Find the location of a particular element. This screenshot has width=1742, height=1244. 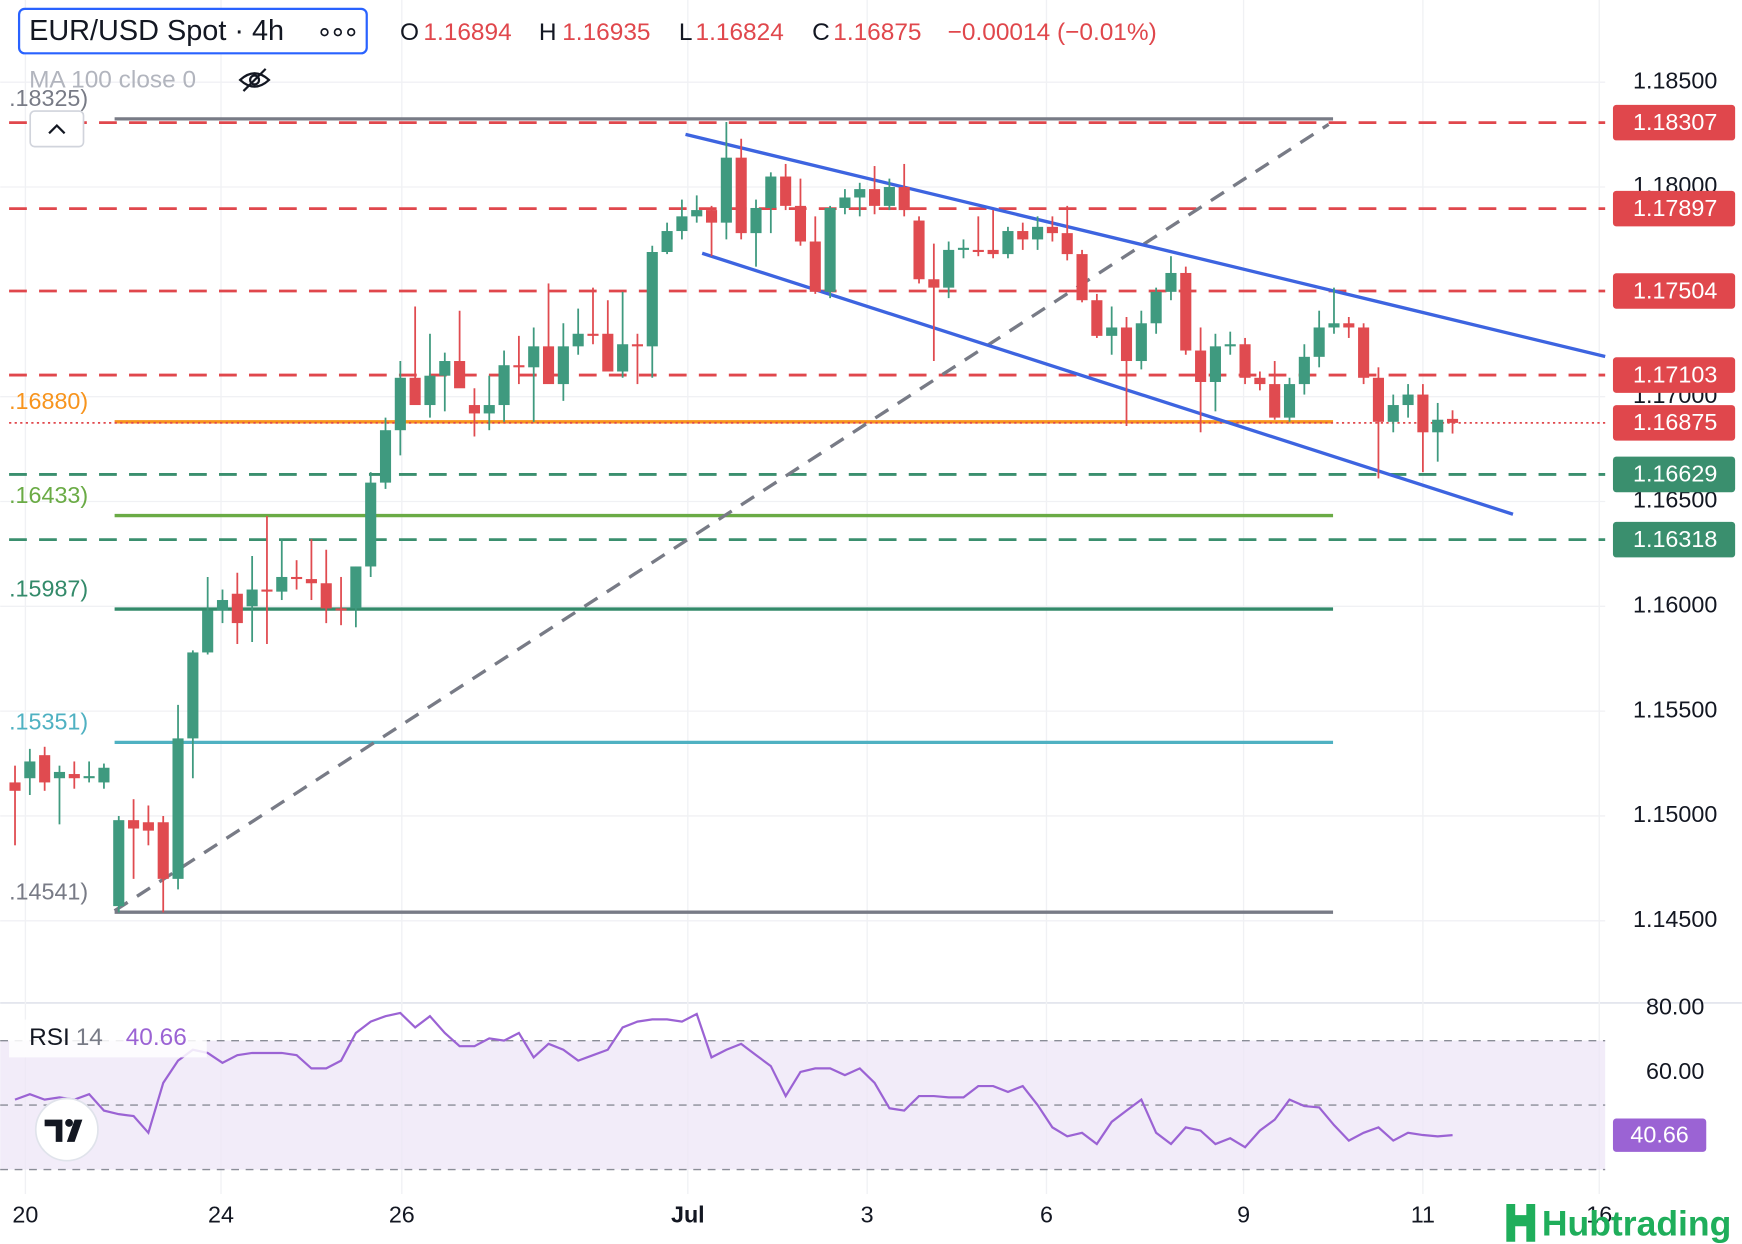

eye-pupil is located at coordinates (255, 80).